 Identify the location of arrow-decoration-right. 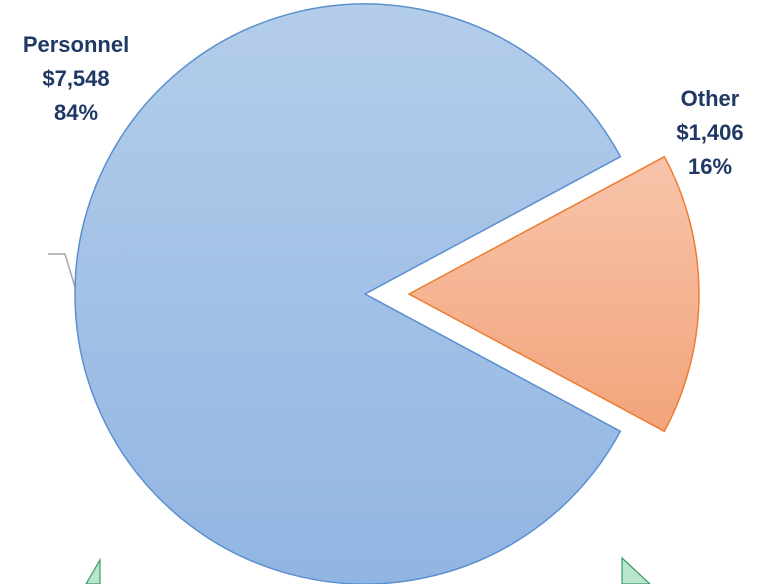
(636, 570).